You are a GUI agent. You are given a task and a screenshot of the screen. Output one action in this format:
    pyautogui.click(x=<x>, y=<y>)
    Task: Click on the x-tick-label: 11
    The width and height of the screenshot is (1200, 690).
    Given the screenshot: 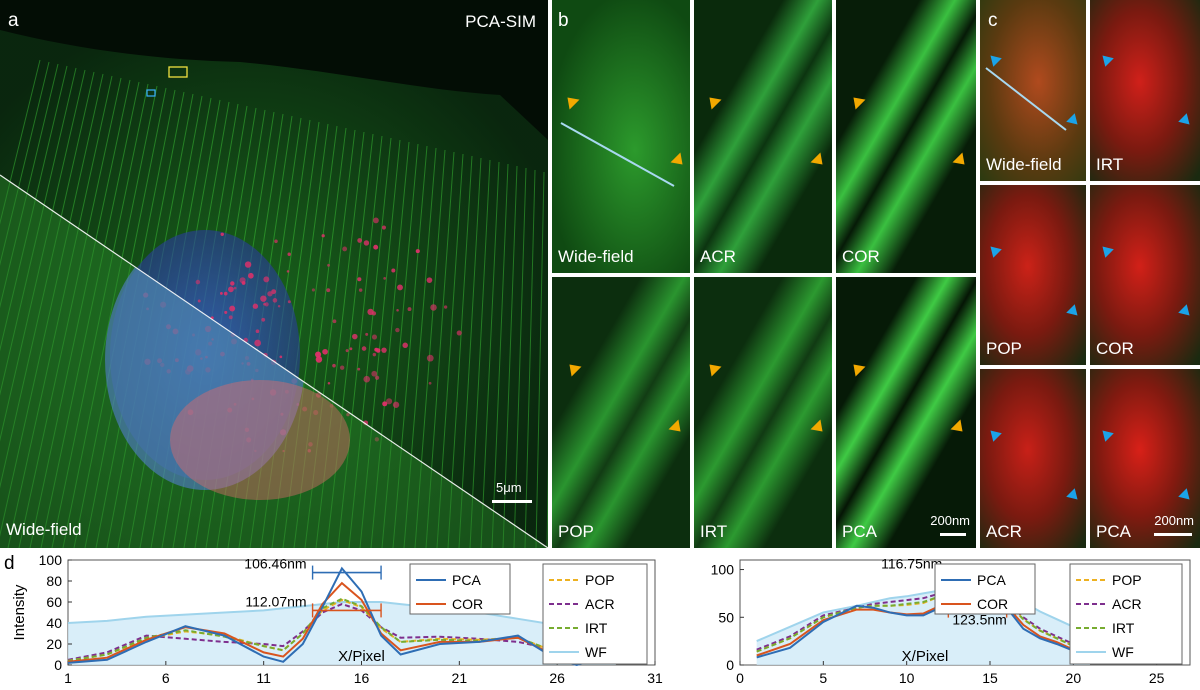 What is the action you would take?
    pyautogui.click(x=263, y=678)
    